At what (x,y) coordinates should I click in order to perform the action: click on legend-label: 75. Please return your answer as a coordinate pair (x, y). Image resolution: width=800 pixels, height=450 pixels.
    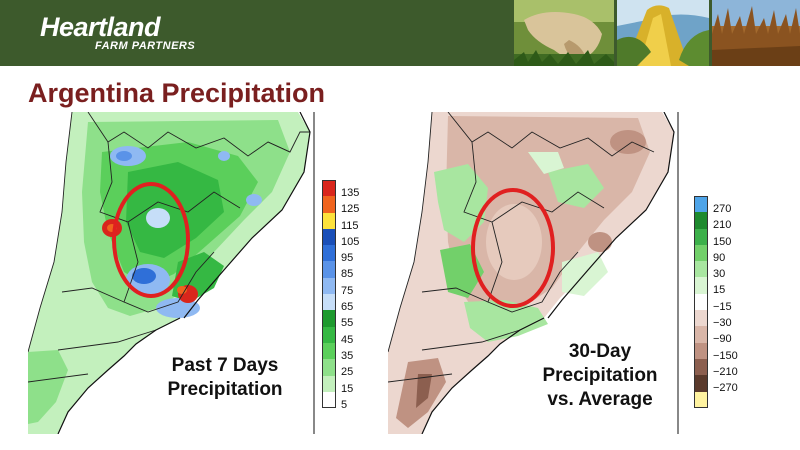
    Looking at the image, I should click on (347, 290).